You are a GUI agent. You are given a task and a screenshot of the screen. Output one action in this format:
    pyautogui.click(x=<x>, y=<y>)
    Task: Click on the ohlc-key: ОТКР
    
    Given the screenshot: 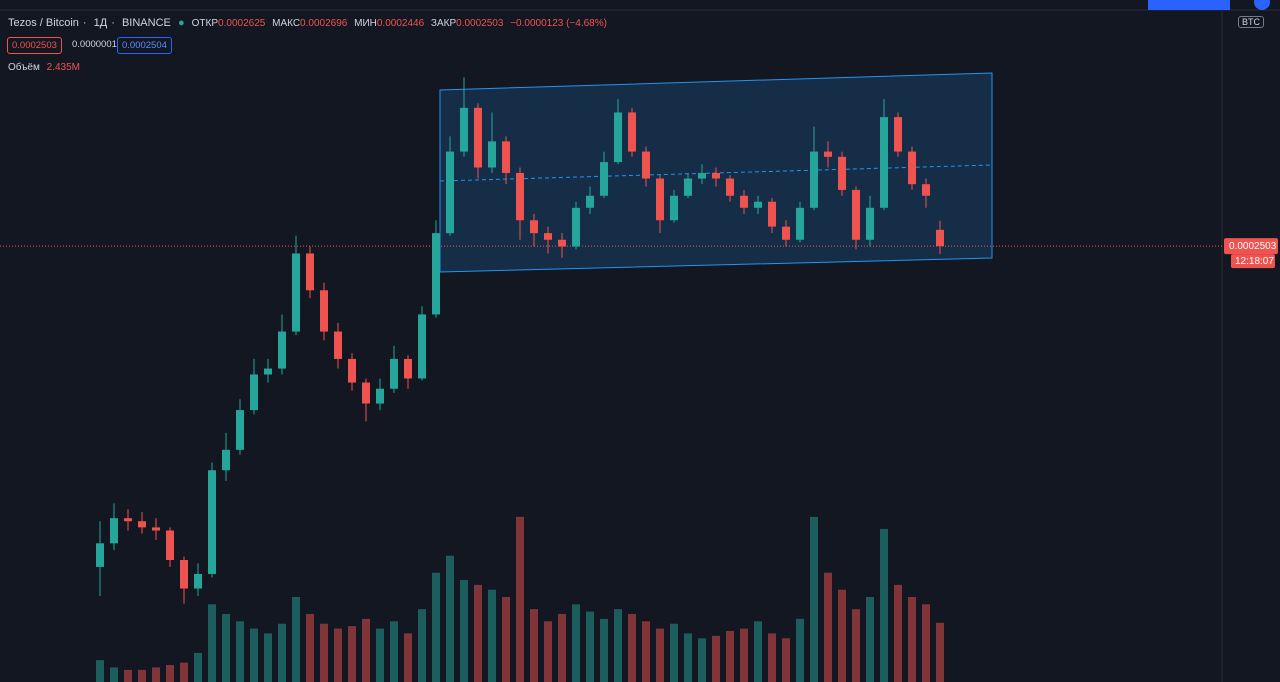 What is the action you would take?
    pyautogui.click(x=205, y=23)
    